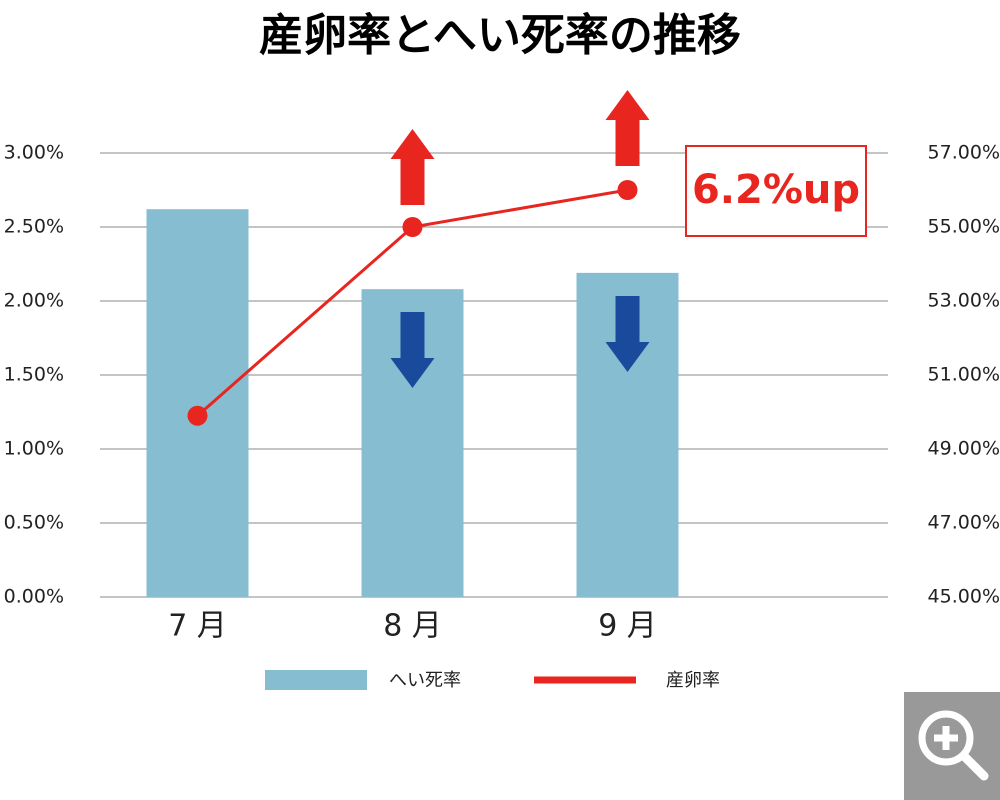  Describe the element at coordinates (197, 626) in the screenshot. I see `x-tick-label: 7 月` at that location.